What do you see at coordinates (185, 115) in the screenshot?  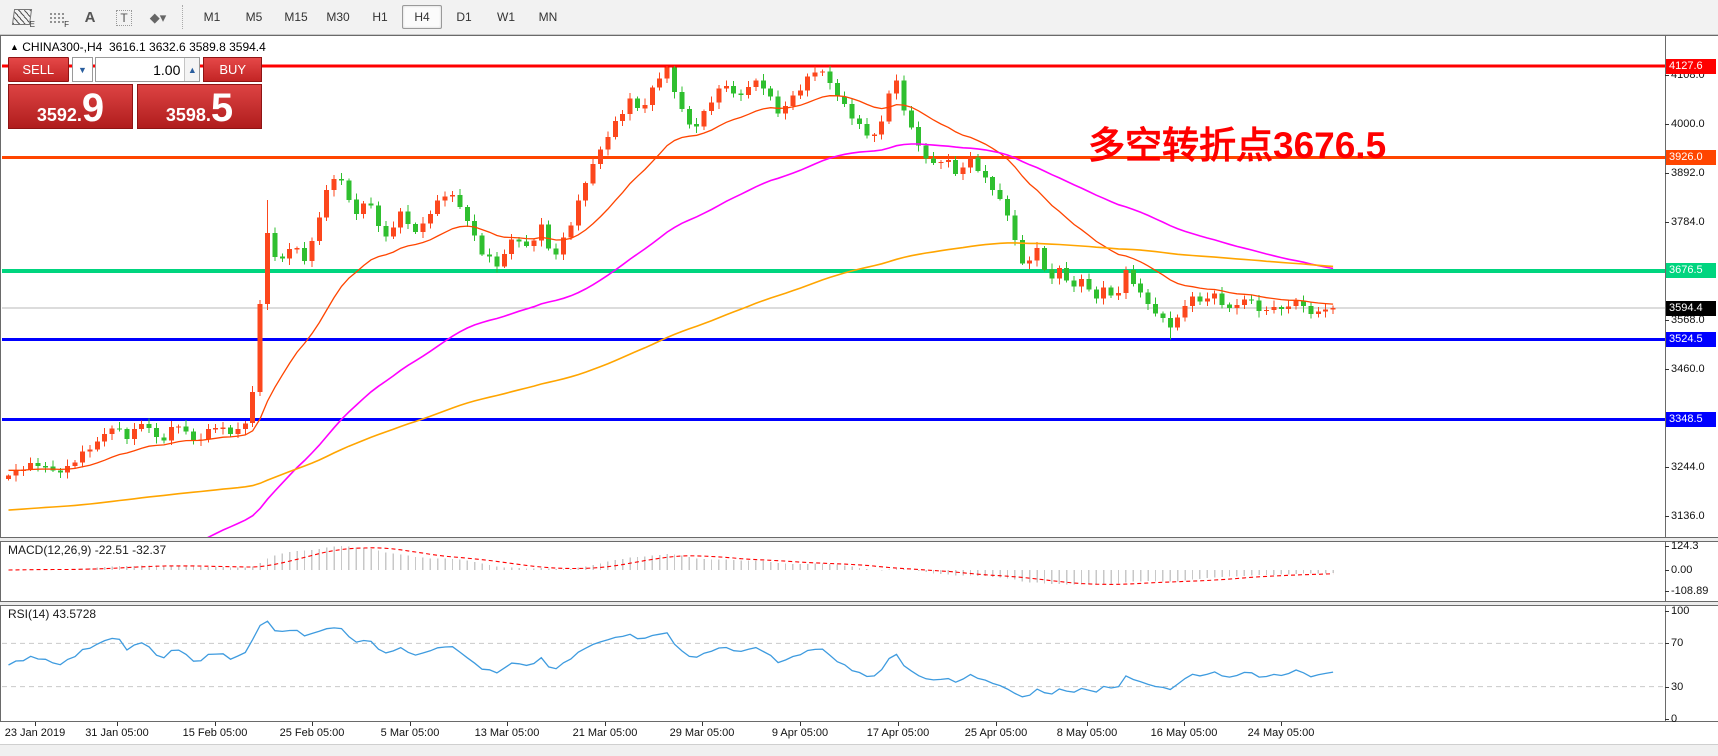 I see `buy-price-main: 3598` at bounding box center [185, 115].